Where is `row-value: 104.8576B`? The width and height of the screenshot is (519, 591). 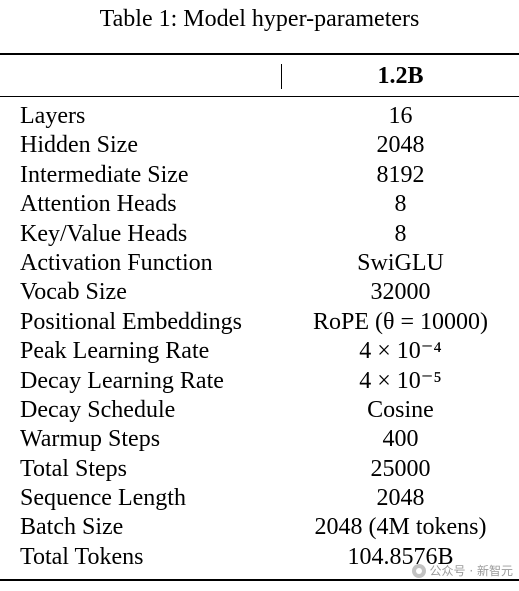
row-value: 104.8576B is located at coordinates (400, 556).